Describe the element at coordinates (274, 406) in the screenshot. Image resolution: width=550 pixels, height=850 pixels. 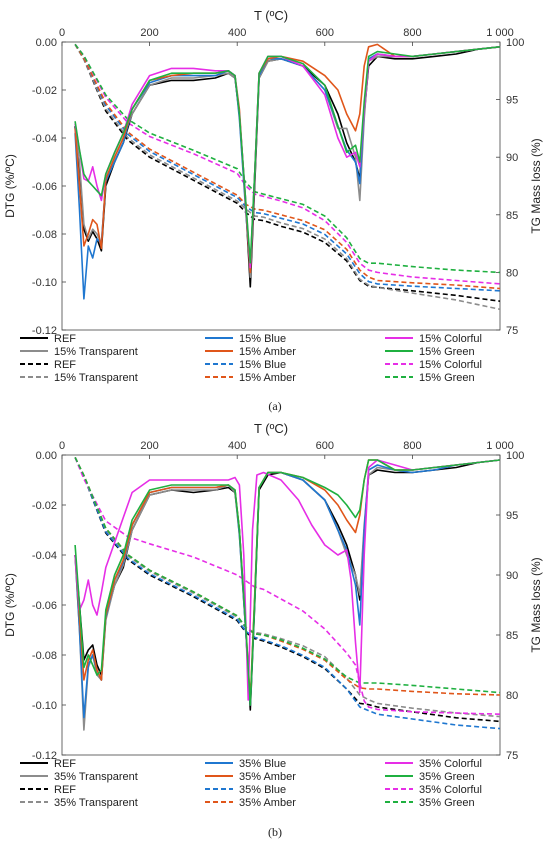
I see `panel-caption: (a)` at that location.